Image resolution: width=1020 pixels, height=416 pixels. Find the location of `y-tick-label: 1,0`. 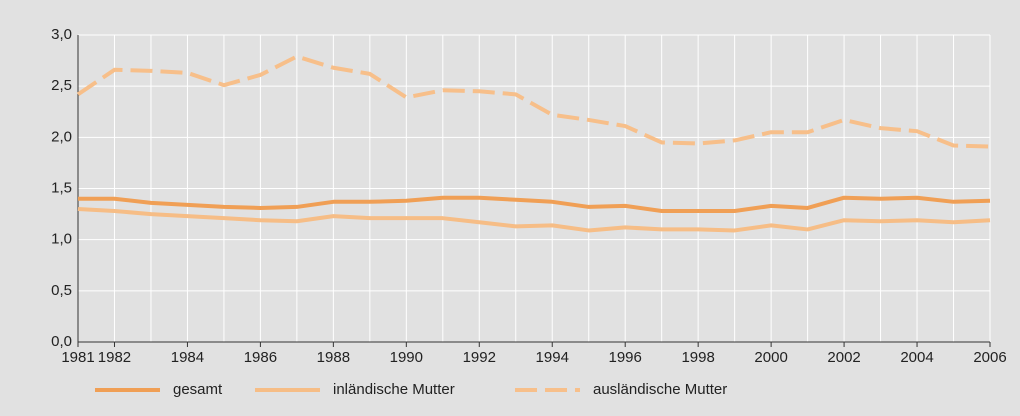

y-tick-label: 1,0 is located at coordinates (61, 239).